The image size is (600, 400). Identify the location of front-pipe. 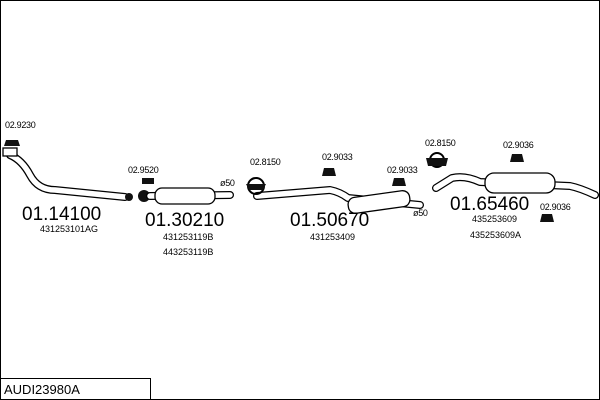
(67, 170).